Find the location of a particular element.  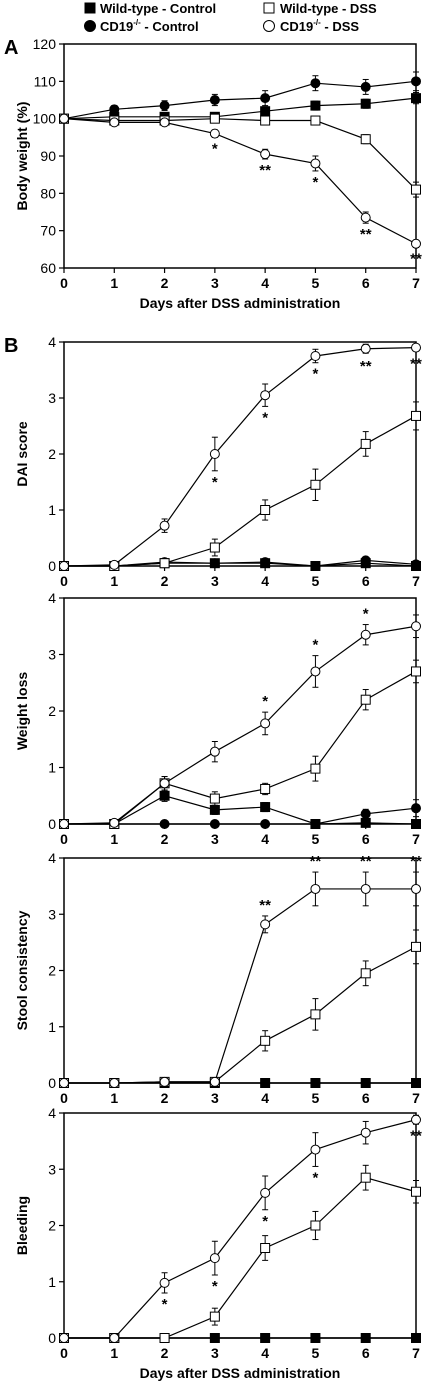

y-tick-label: 1 is located at coordinates (52, 1027).